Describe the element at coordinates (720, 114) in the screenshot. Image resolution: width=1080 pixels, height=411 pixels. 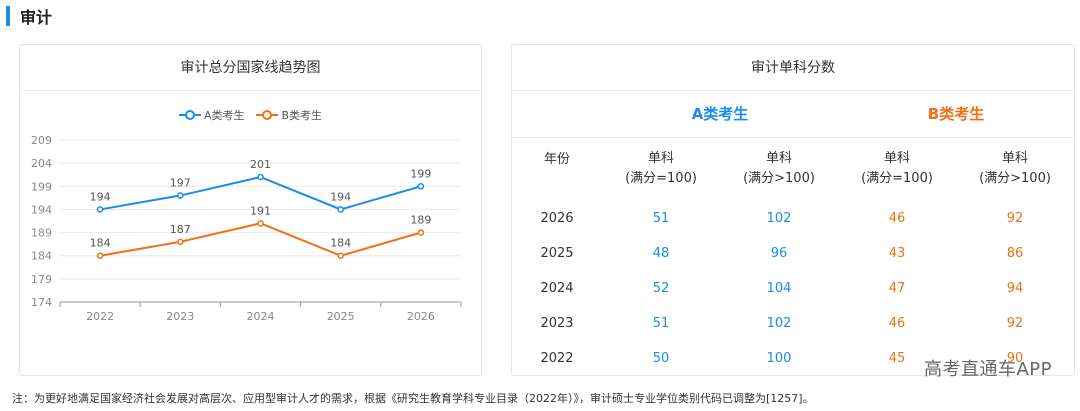
I see `group-header-a: A类考生` at that location.